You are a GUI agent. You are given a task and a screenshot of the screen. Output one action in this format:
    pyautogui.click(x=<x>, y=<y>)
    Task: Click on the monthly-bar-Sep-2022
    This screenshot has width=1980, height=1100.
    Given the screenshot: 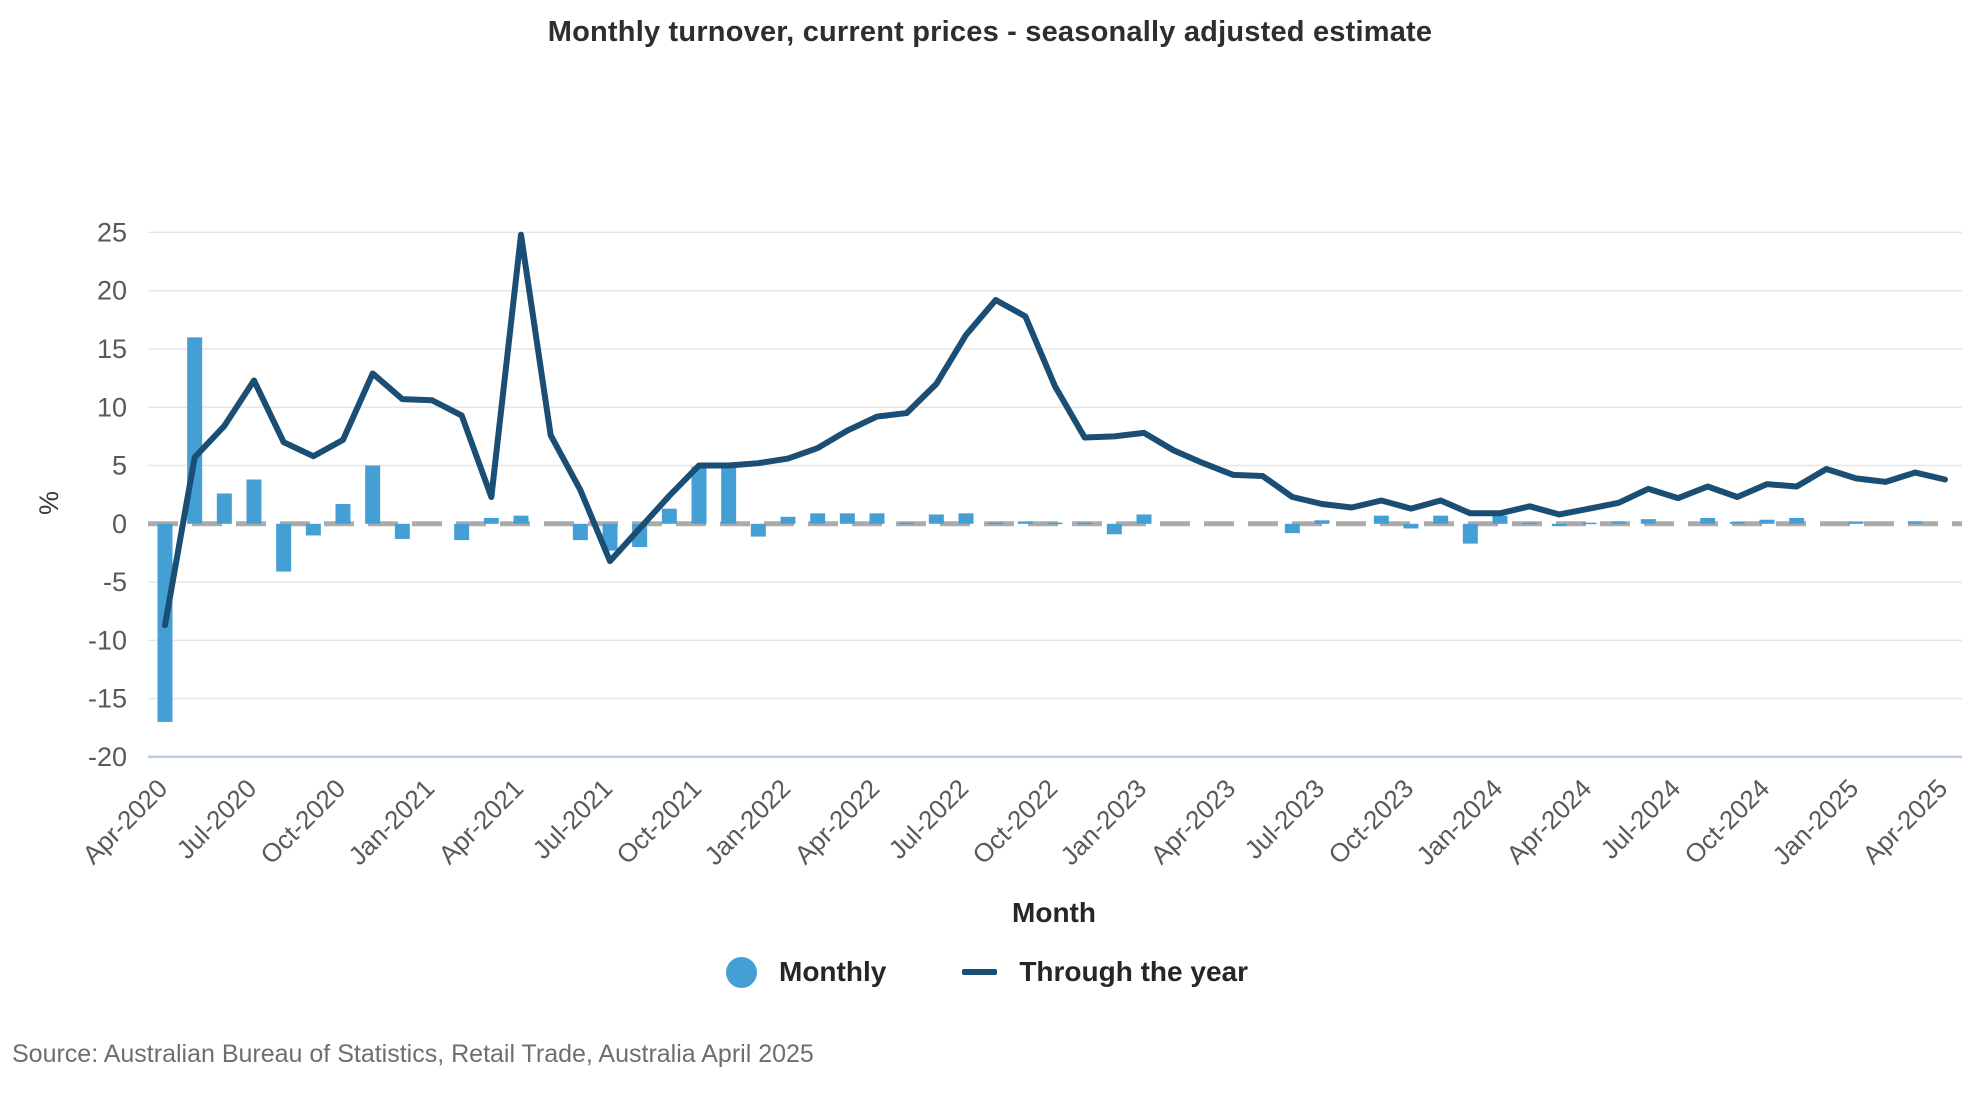 What is the action you would take?
    pyautogui.click(x=1025, y=522)
    